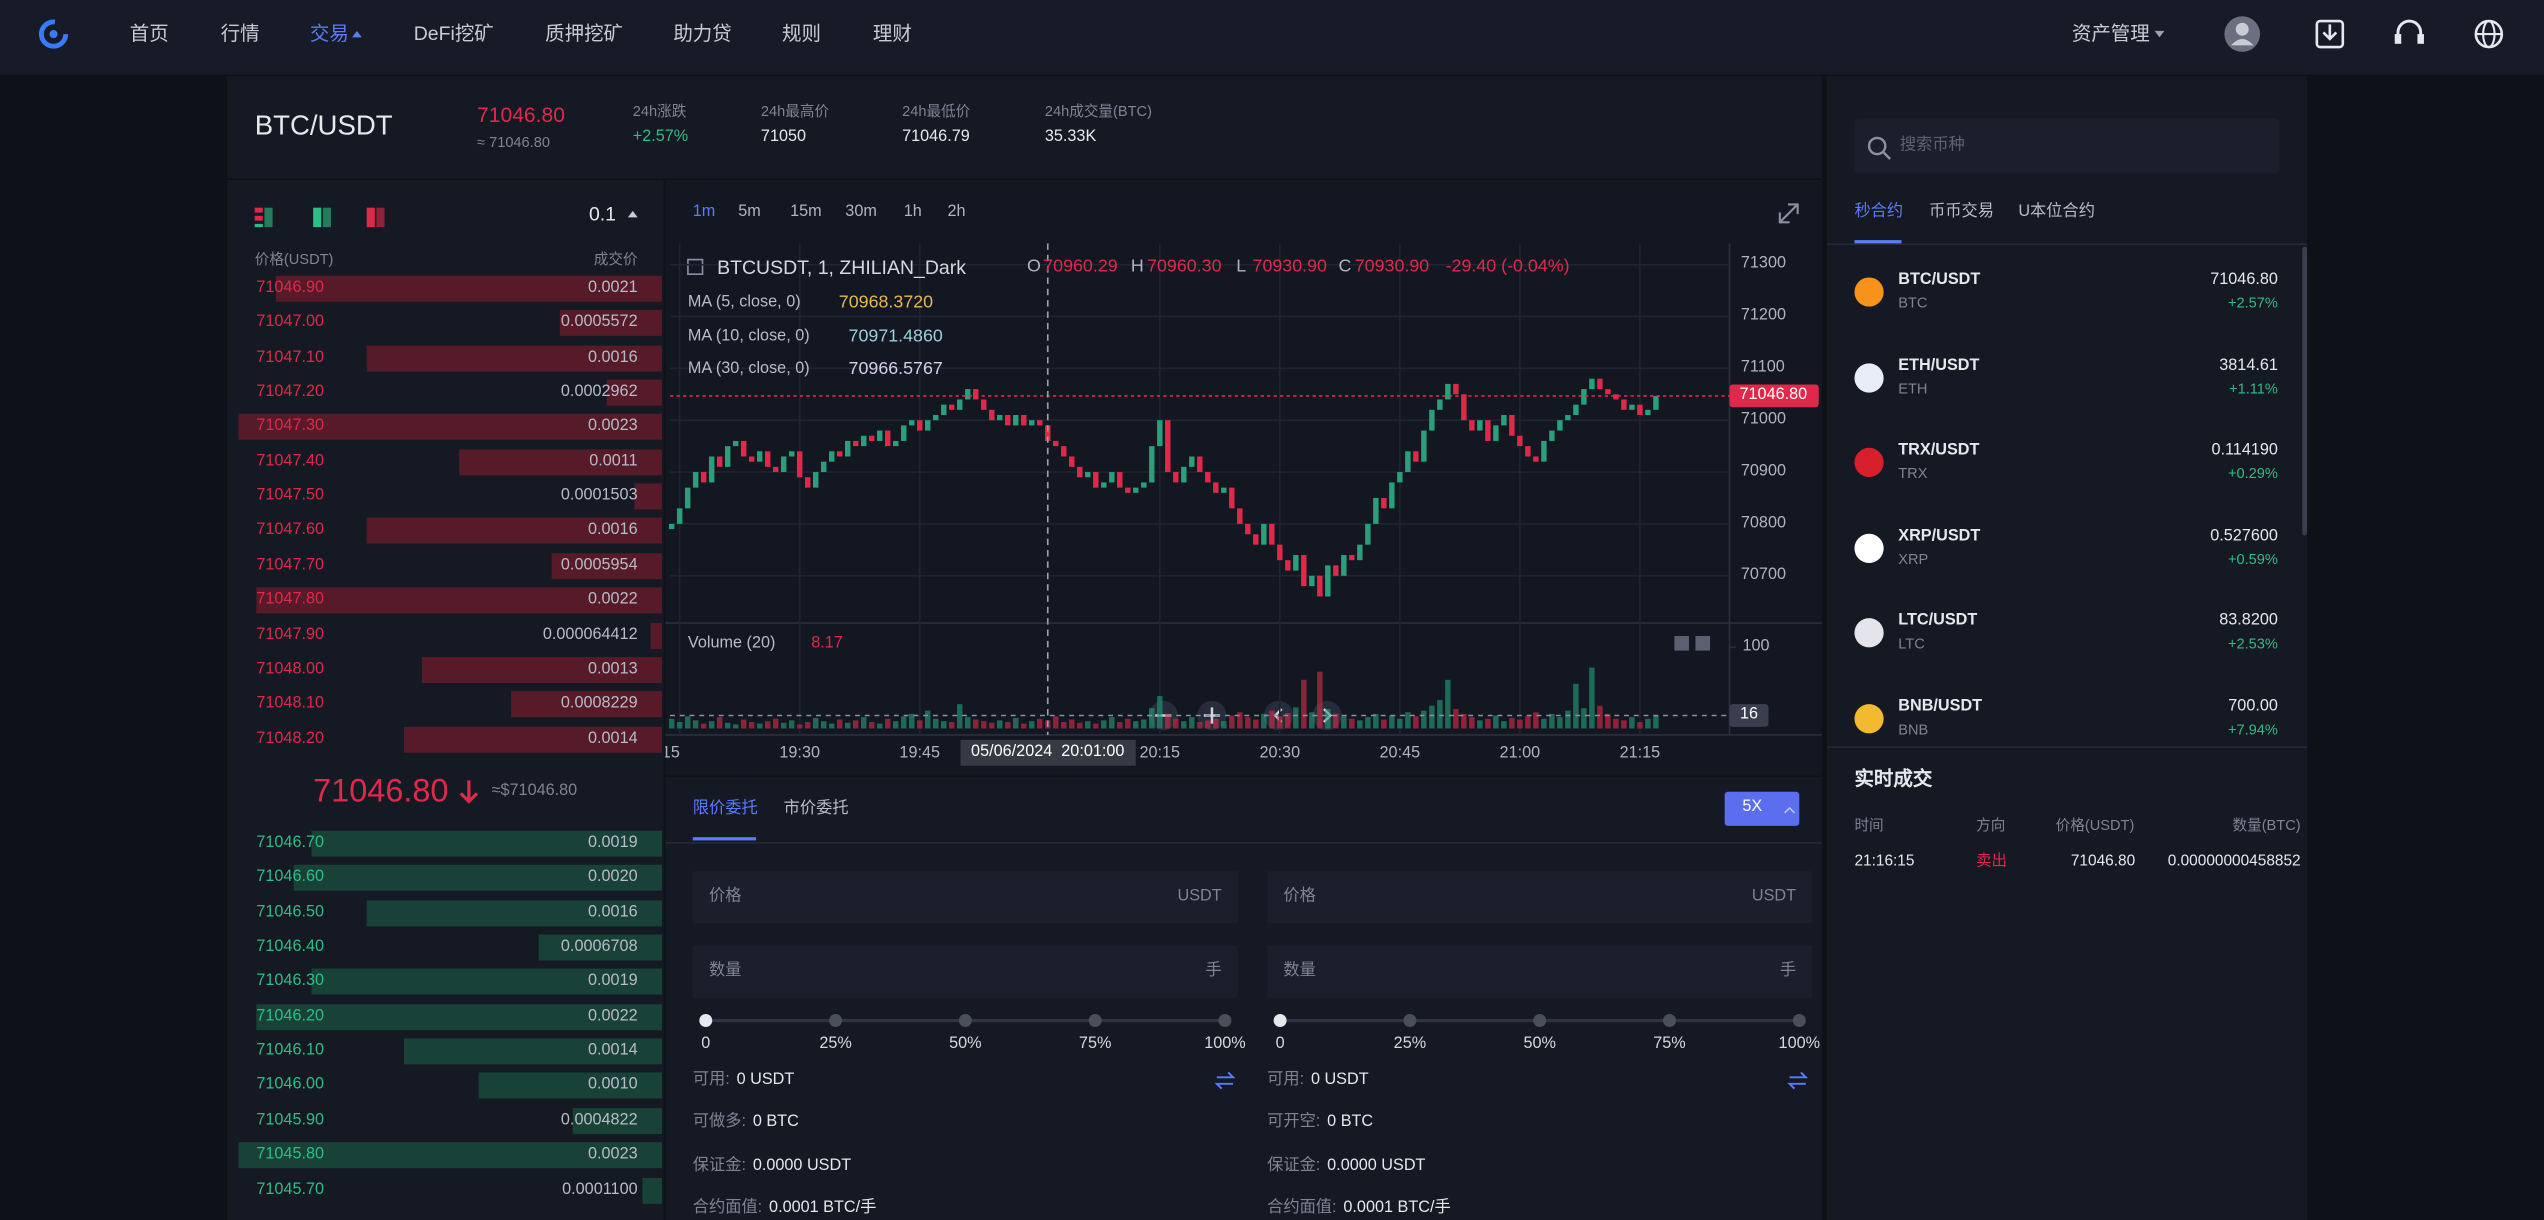 This screenshot has height=1220, width=2544. I want to click on ma-name: MA (10, close, 0), so click(748, 335).